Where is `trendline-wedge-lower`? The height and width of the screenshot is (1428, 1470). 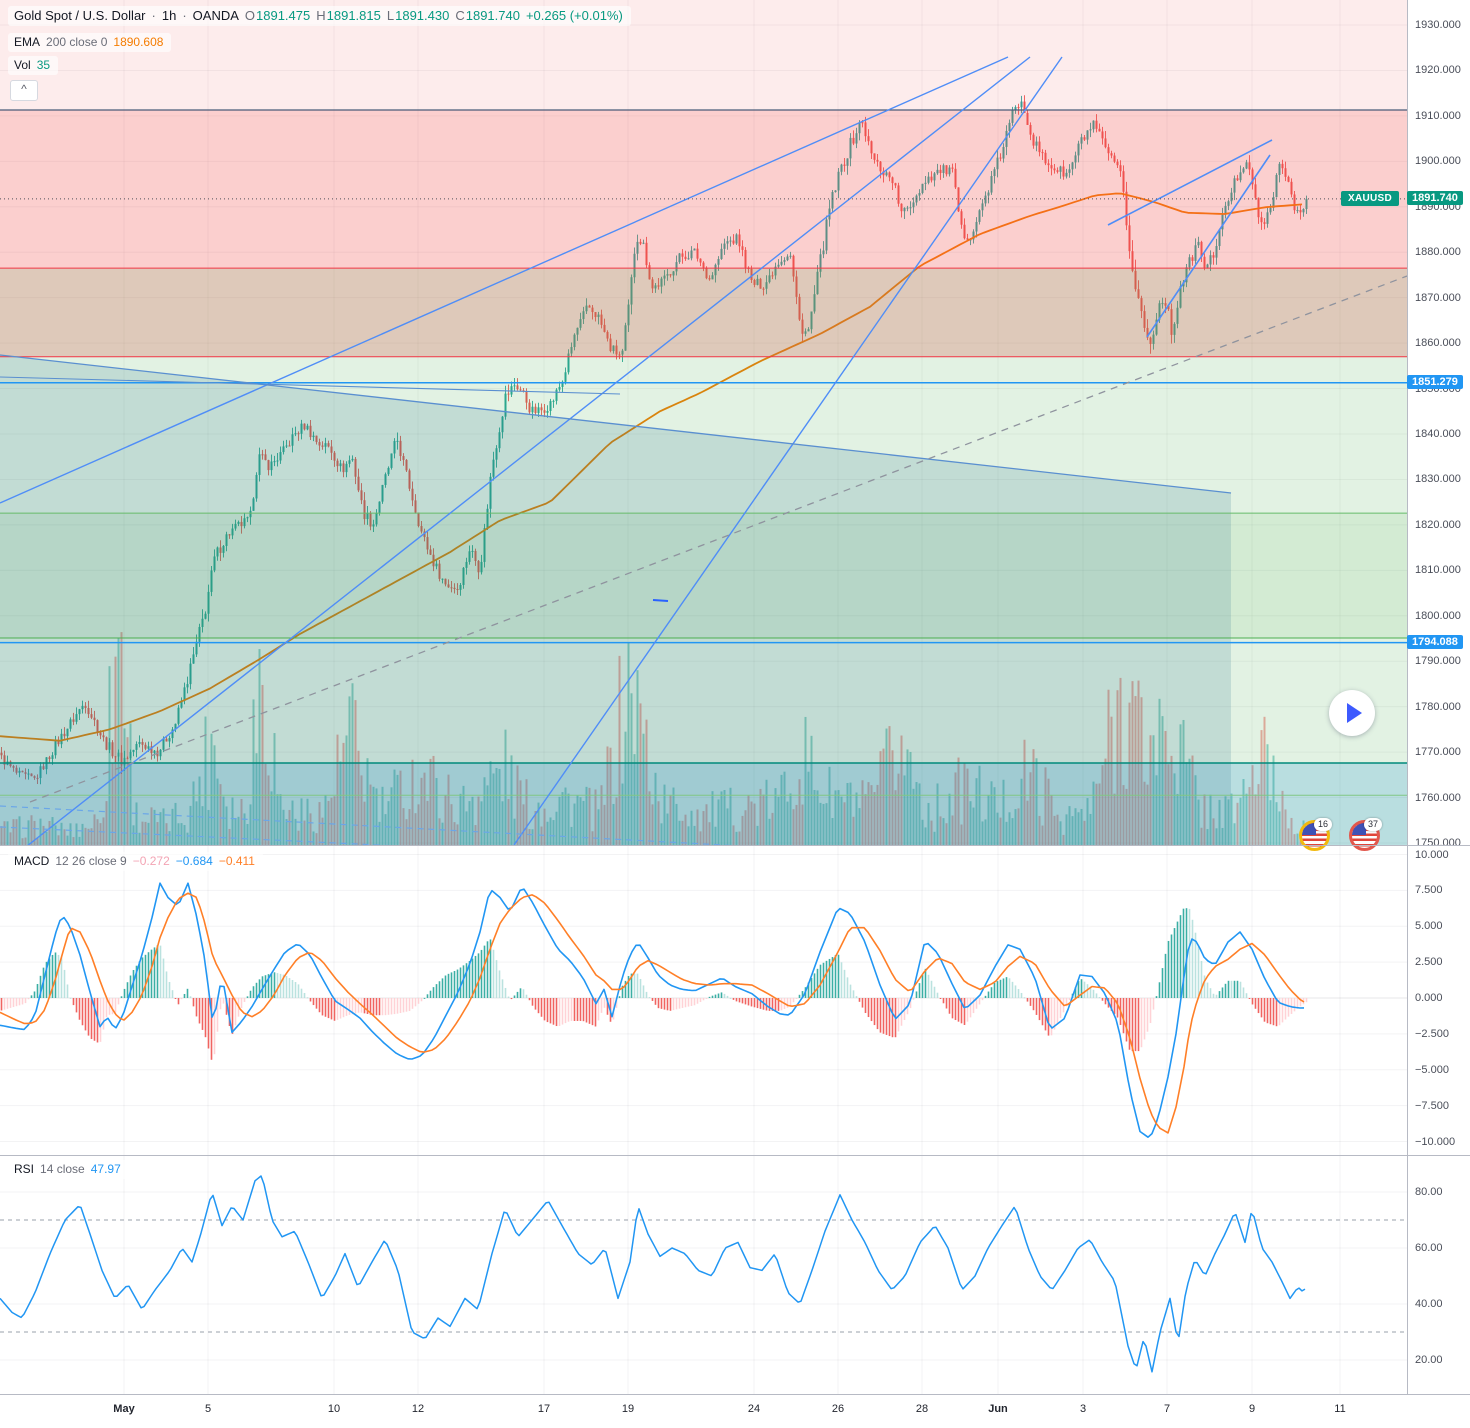 trendline-wedge-lower is located at coordinates (1208, 246).